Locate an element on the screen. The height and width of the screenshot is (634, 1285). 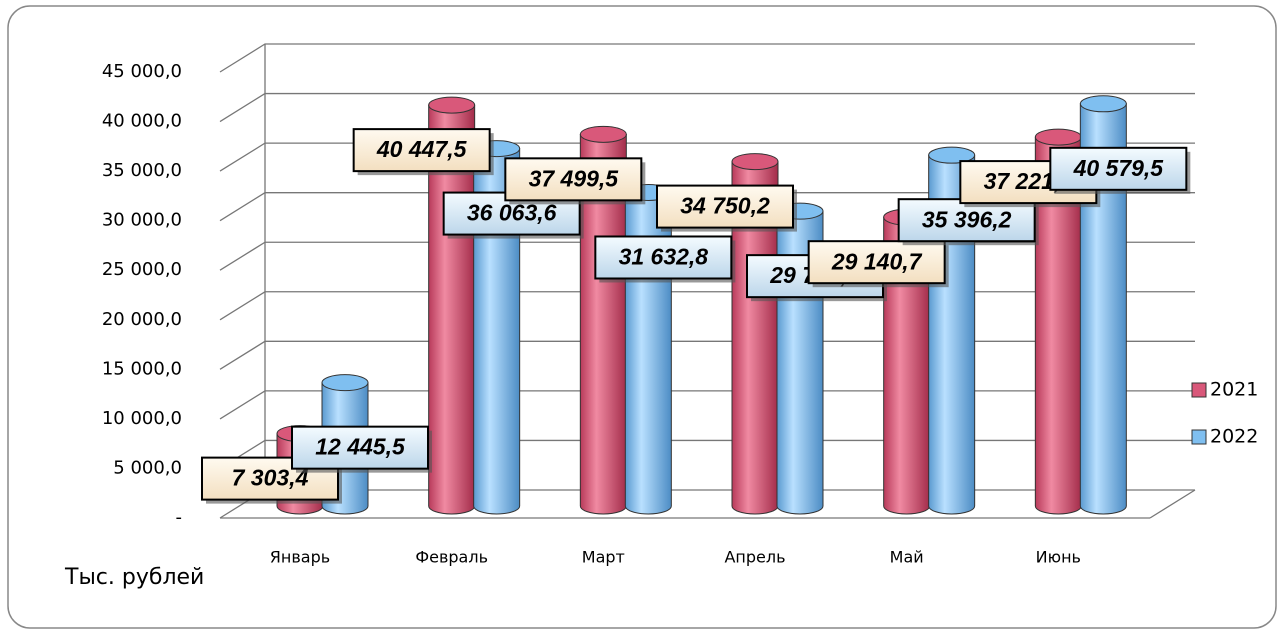
data-label: 37 499,5 is located at coordinates (574, 178).